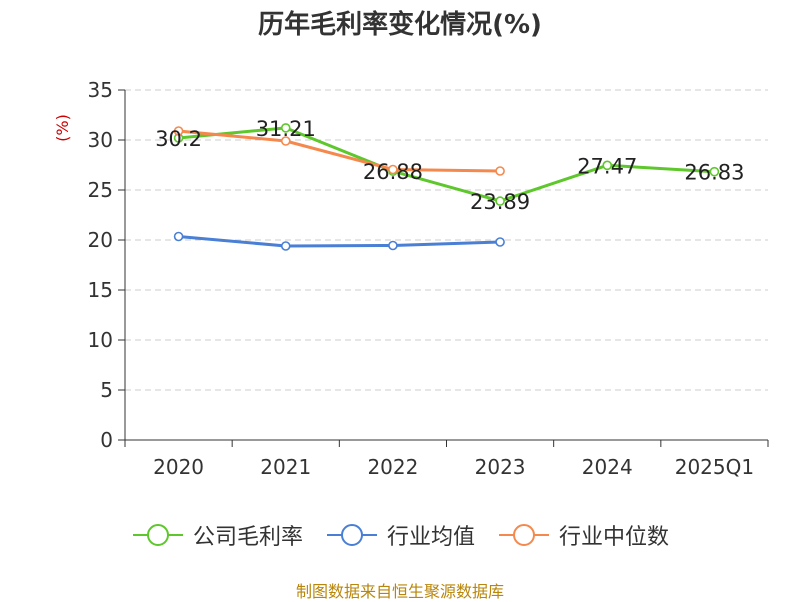  Describe the element at coordinates (400, 25) in the screenshot. I see `chart-title: 历年毛利率变化情况(%)` at that location.